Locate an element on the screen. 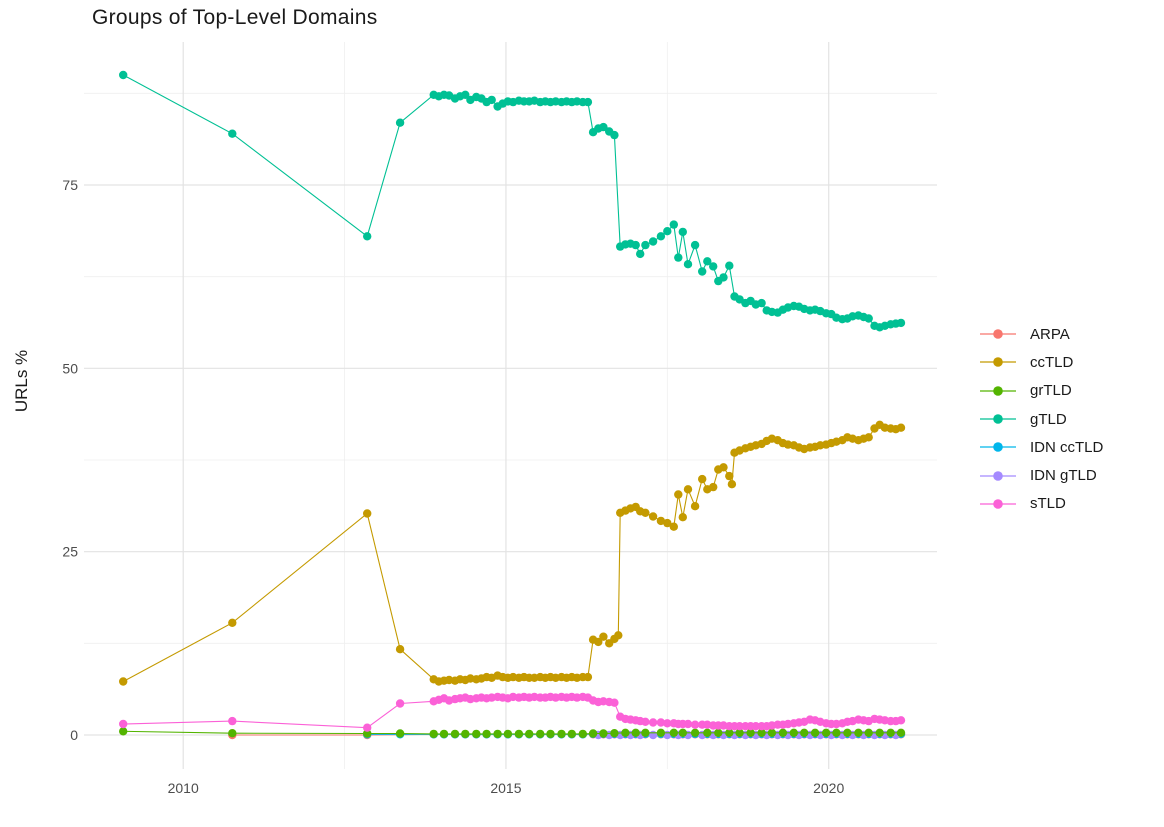  y-tick-label: 25 is located at coordinates (70, 552).